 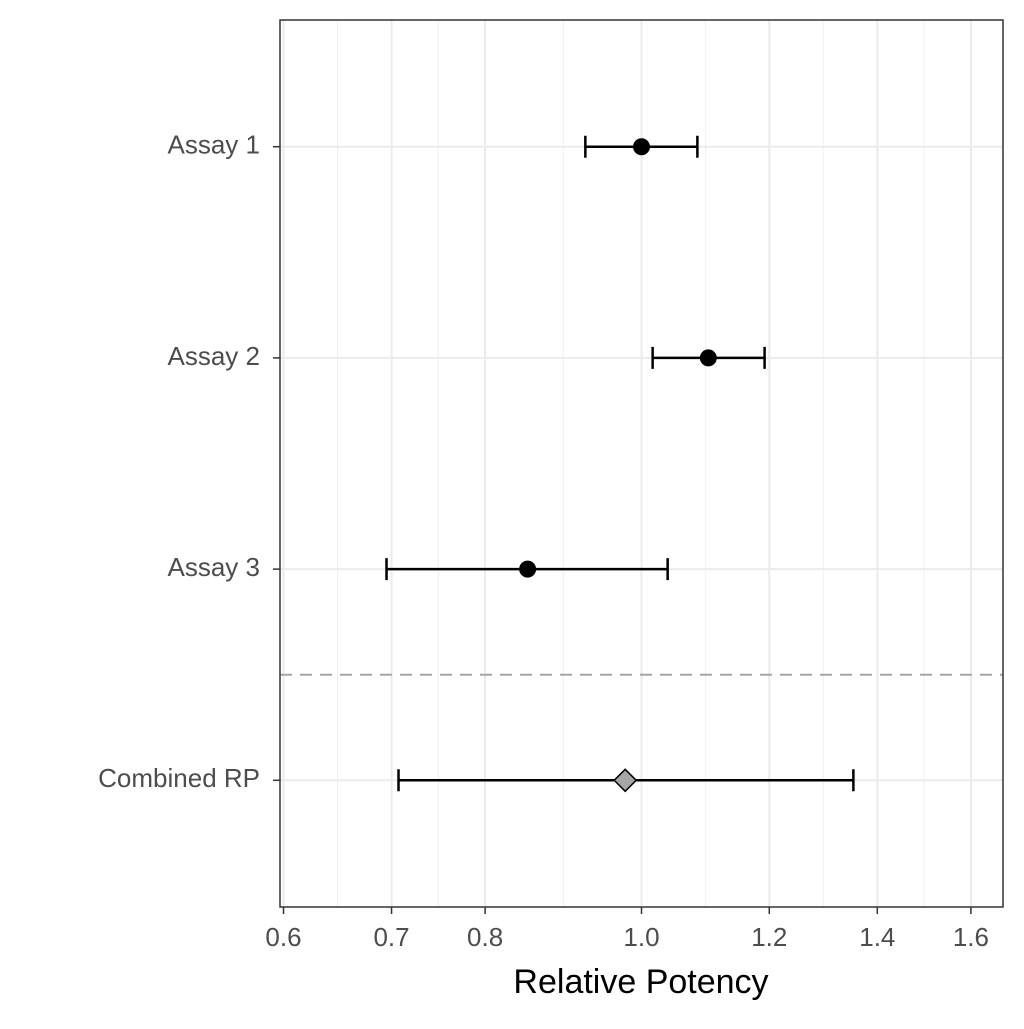 I want to click on y-tick-label: Assay 3, so click(x=214, y=567).